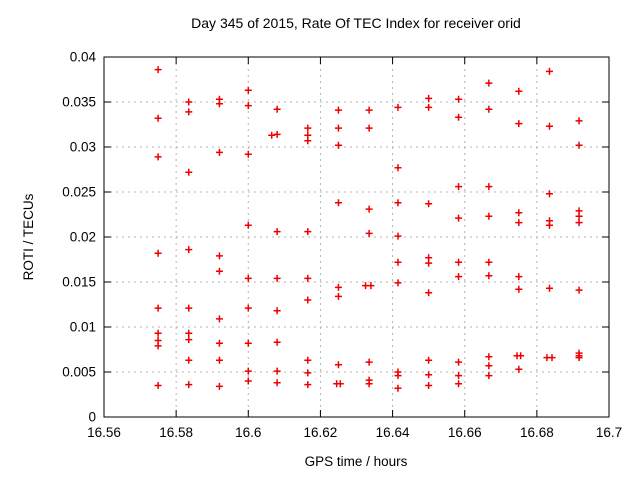 This screenshot has width=640, height=480. Describe the element at coordinates (104, 432) in the screenshot. I see `x-tick-label: 16.56` at that location.